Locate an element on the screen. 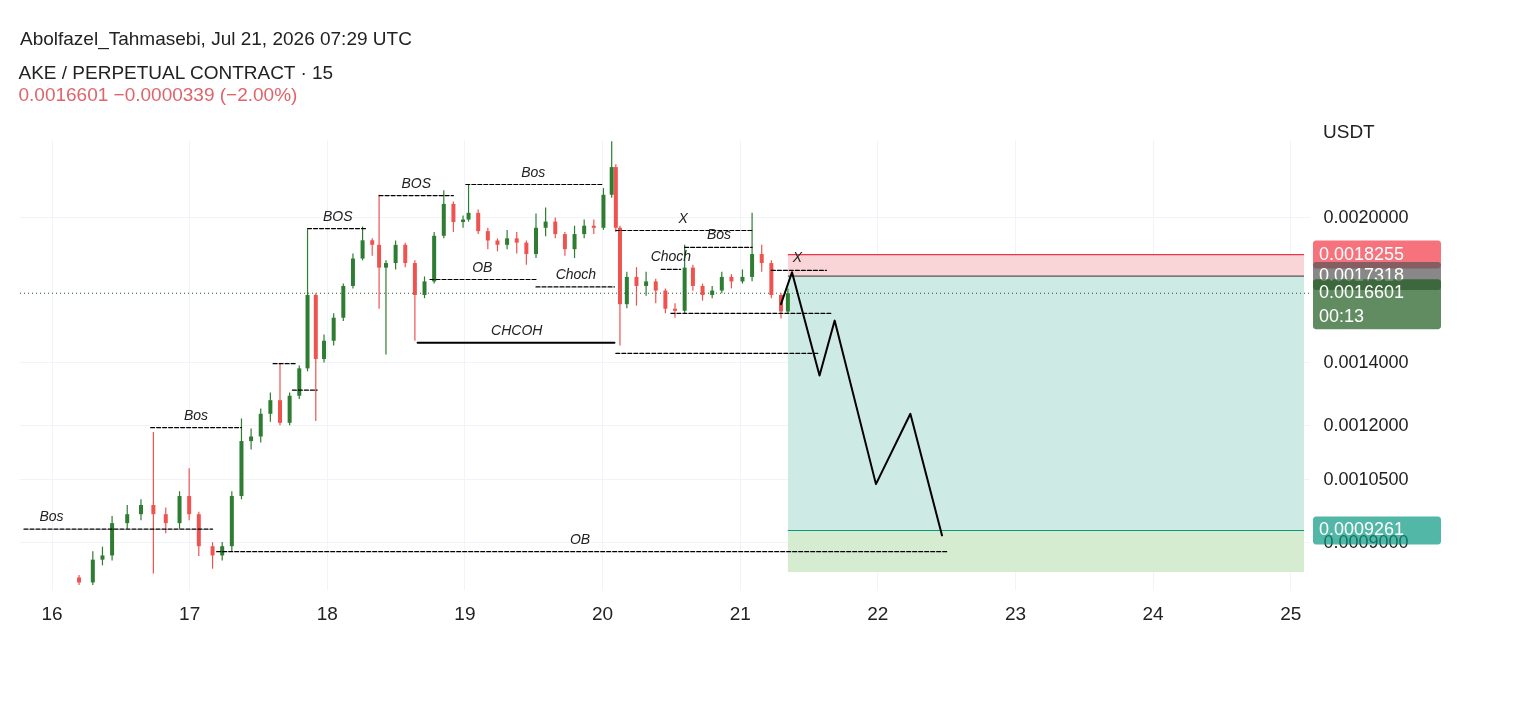  annotation: X is located at coordinates (683, 217).